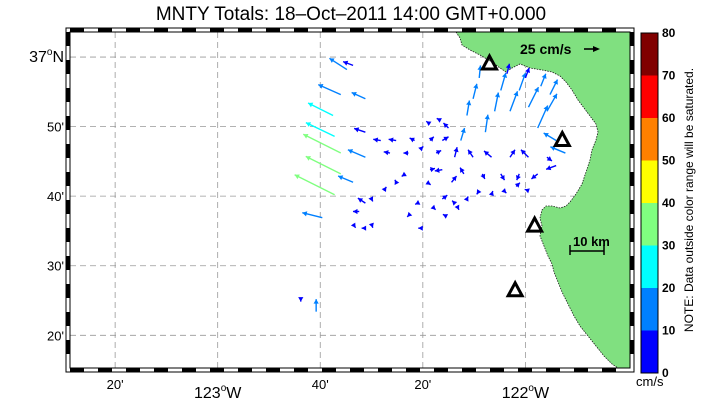  Describe the element at coordinates (46, 56) in the screenshot. I see `lat-tick-label: 37oN` at that location.